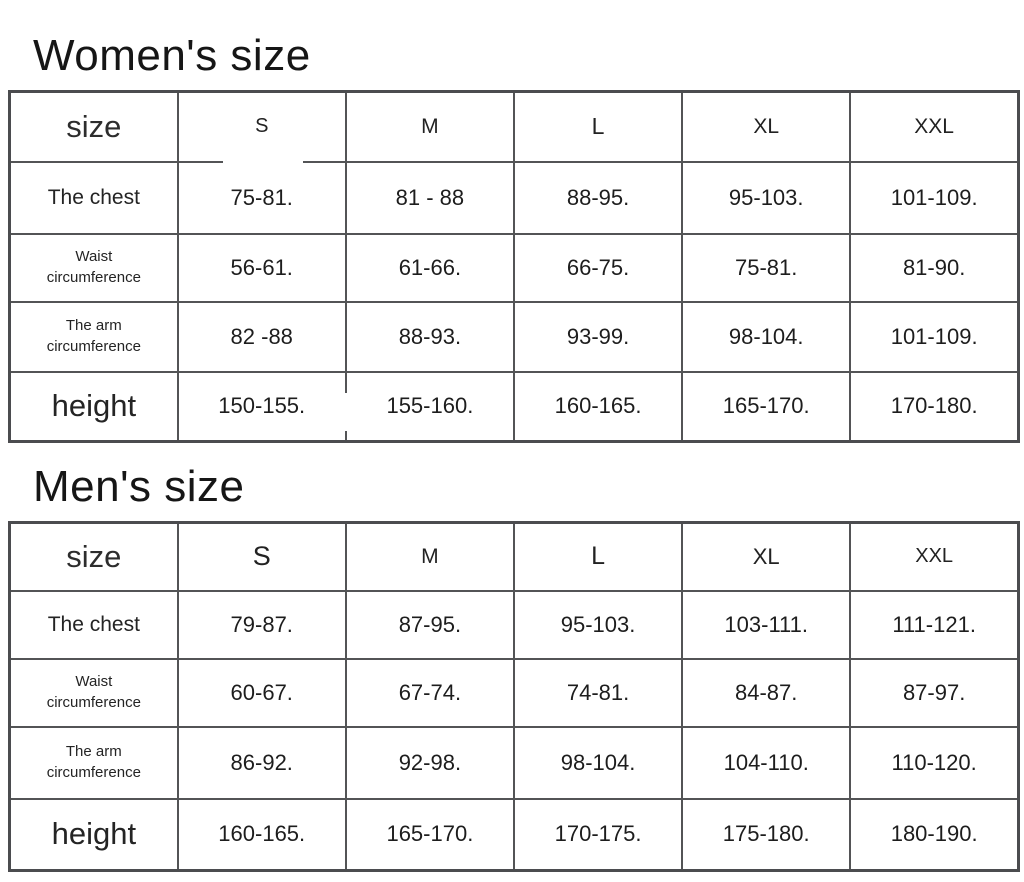 The width and height of the screenshot is (1024, 882). What do you see at coordinates (934, 762) in the screenshot?
I see `men-arm-xxl: 110-120.` at bounding box center [934, 762].